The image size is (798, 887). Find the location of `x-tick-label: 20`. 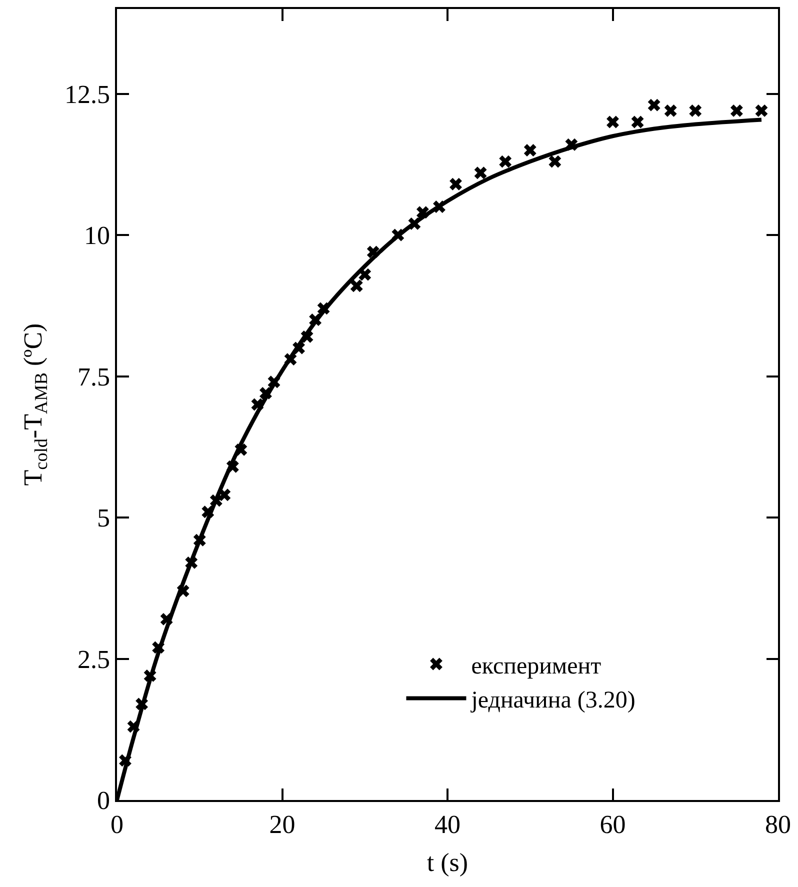

x-tick-label: 20 is located at coordinates (282, 824).